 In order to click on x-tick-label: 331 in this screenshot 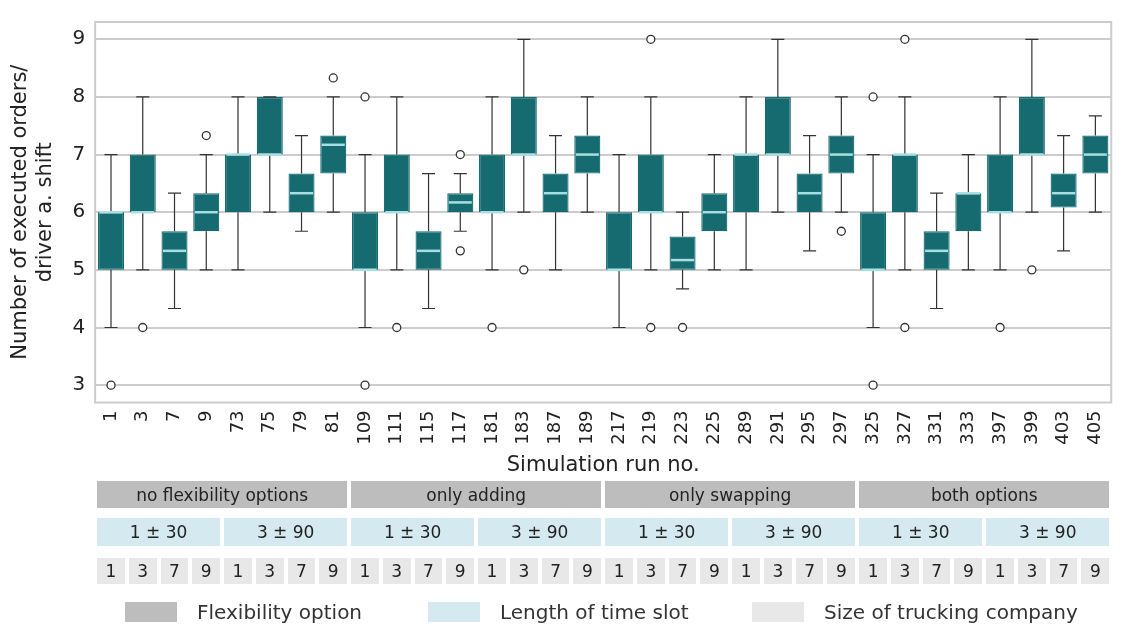, I will do `click(935, 427)`.